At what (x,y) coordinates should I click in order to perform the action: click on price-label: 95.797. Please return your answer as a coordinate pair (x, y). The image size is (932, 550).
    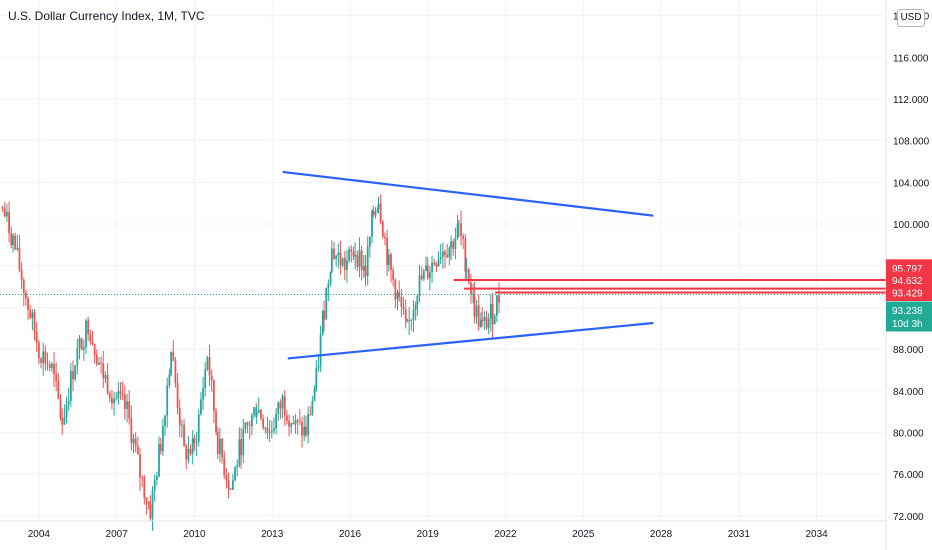
    Looking at the image, I should click on (907, 269).